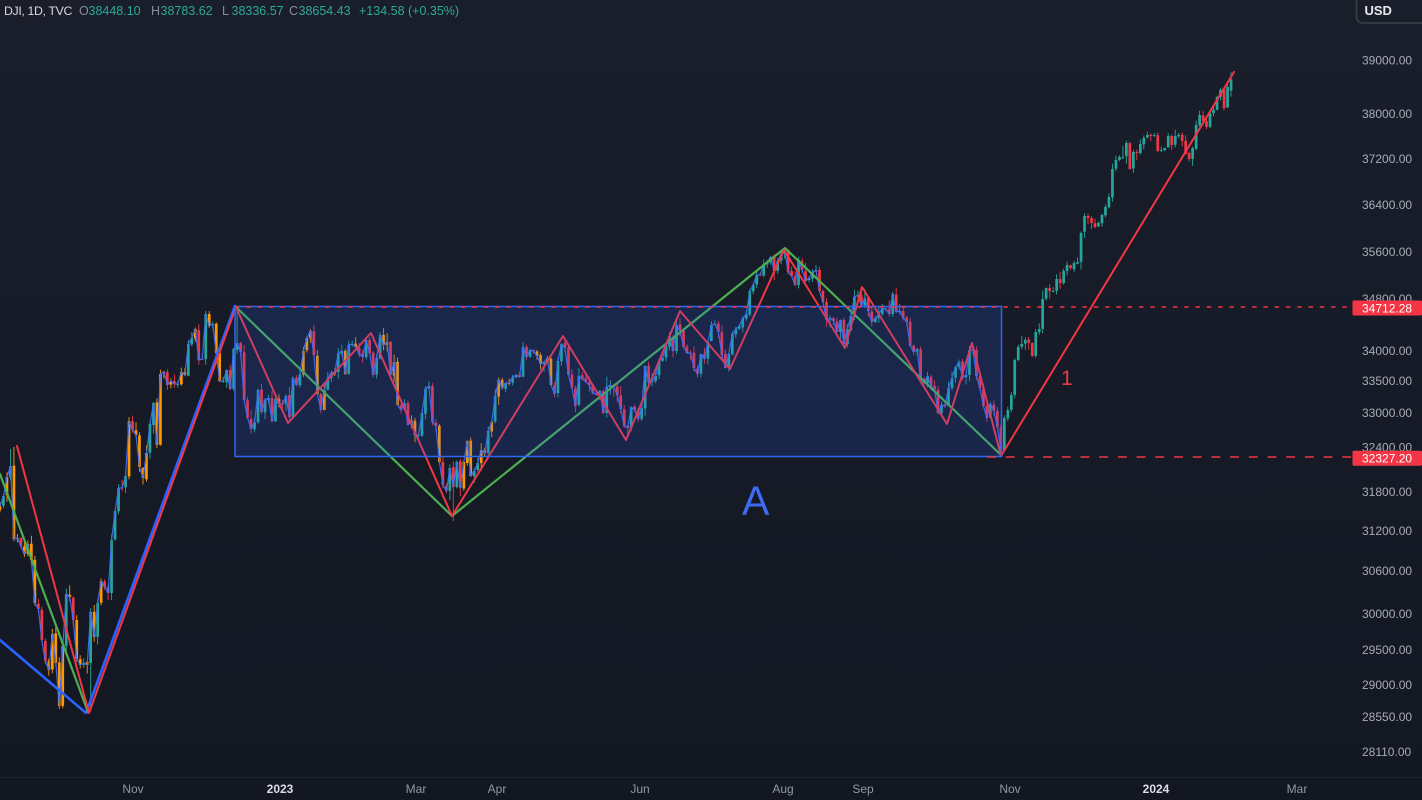  I want to click on svg-text: Sep, so click(863, 789).